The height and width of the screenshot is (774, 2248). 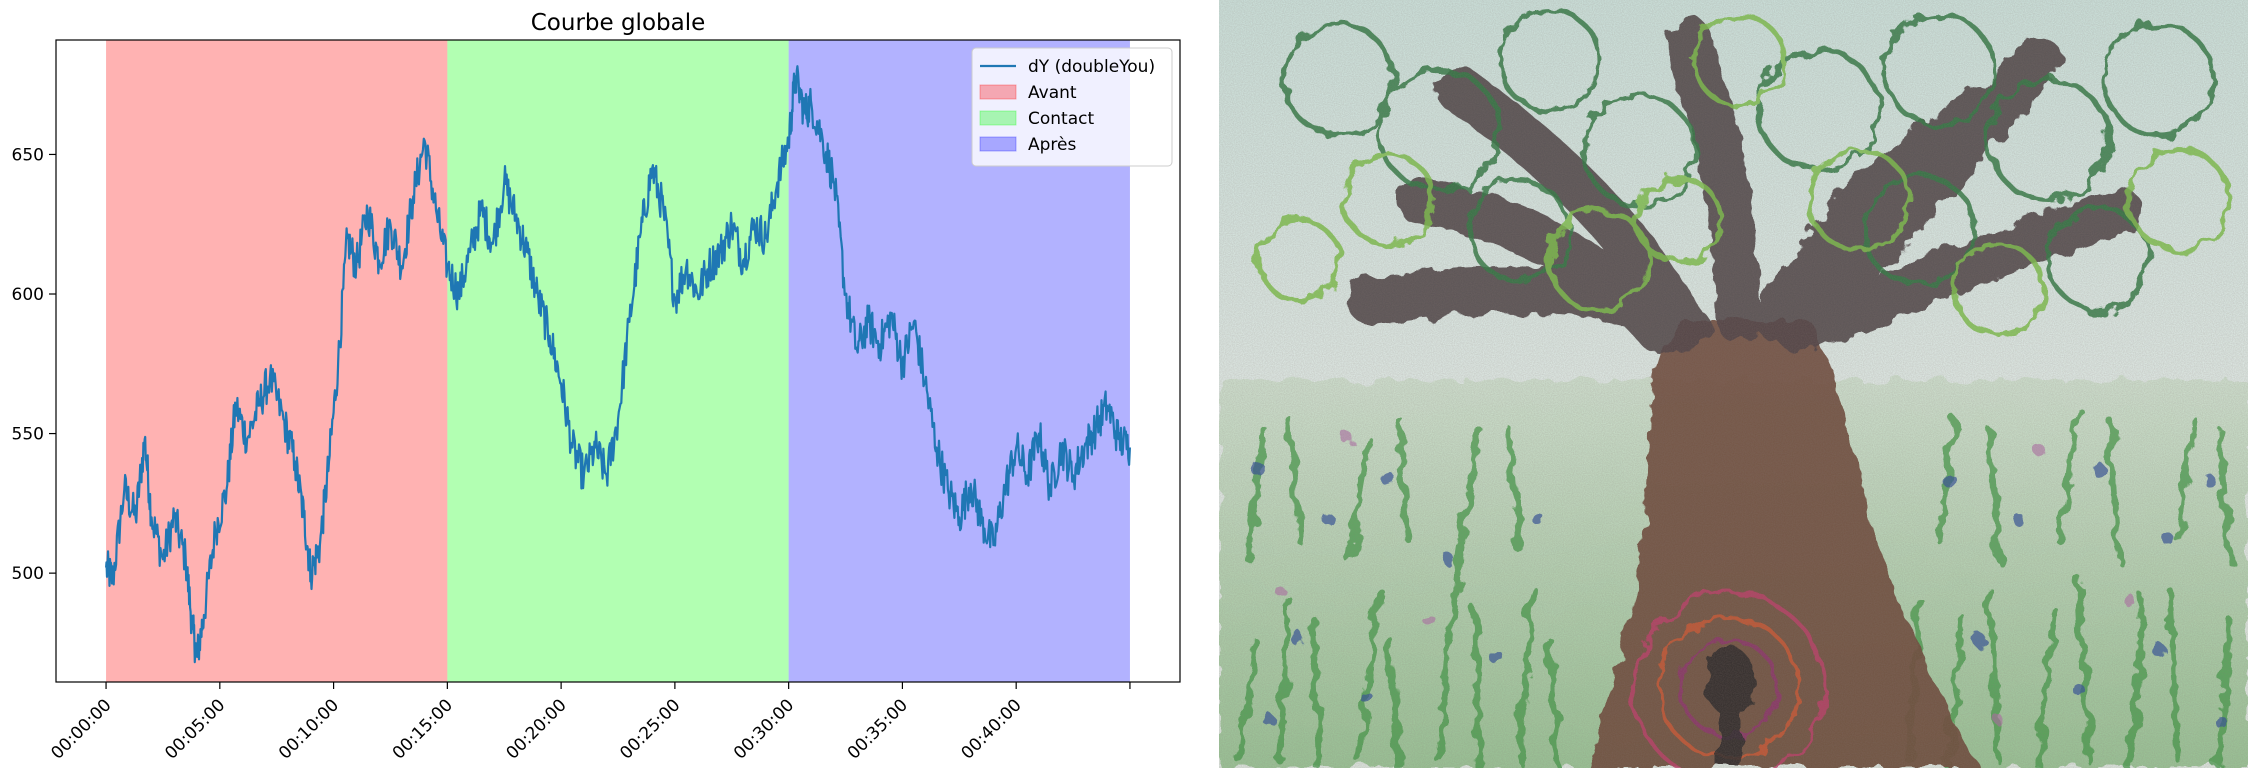 What do you see at coordinates (650, 729) in the screenshot?
I see `x-tick-label: 00:25:00` at bounding box center [650, 729].